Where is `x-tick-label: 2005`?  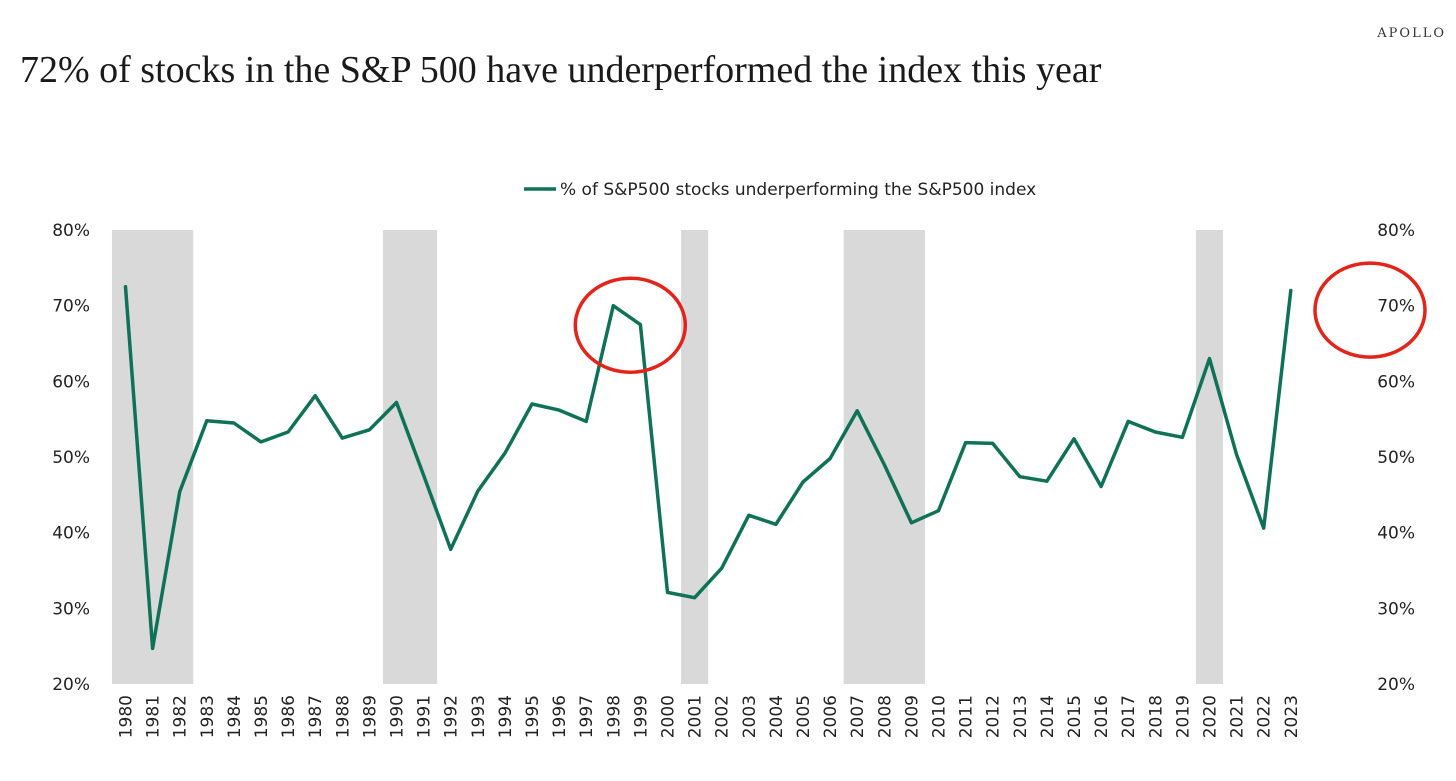 x-tick-label: 2005 is located at coordinates (804, 716).